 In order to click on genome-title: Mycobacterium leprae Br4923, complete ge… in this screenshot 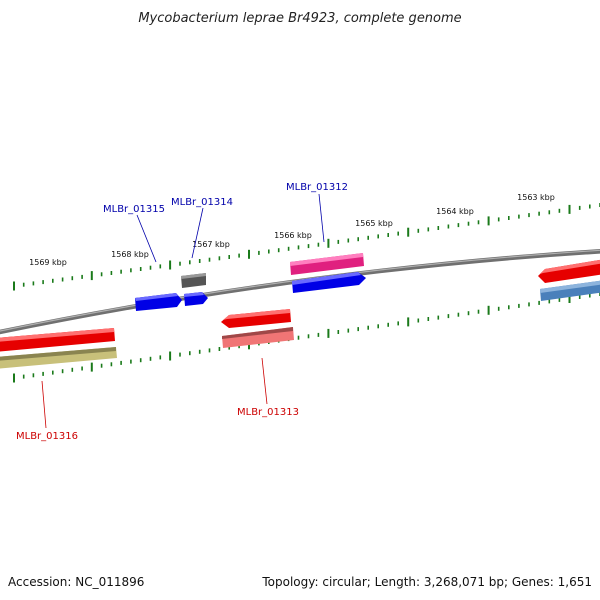, I will do `click(299, 18)`.